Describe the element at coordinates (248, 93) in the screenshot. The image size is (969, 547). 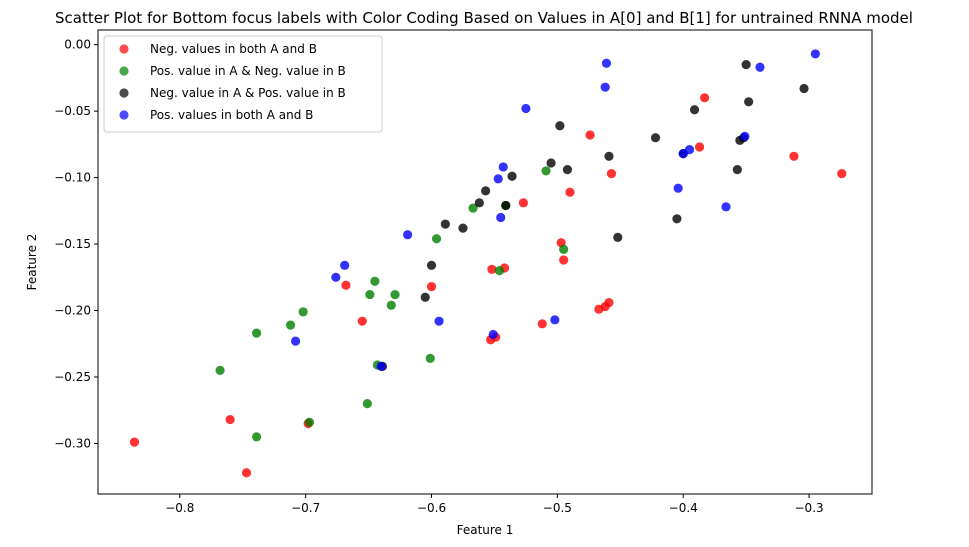
I see `legend-label: Neg. value in A & Pos. value in B` at that location.